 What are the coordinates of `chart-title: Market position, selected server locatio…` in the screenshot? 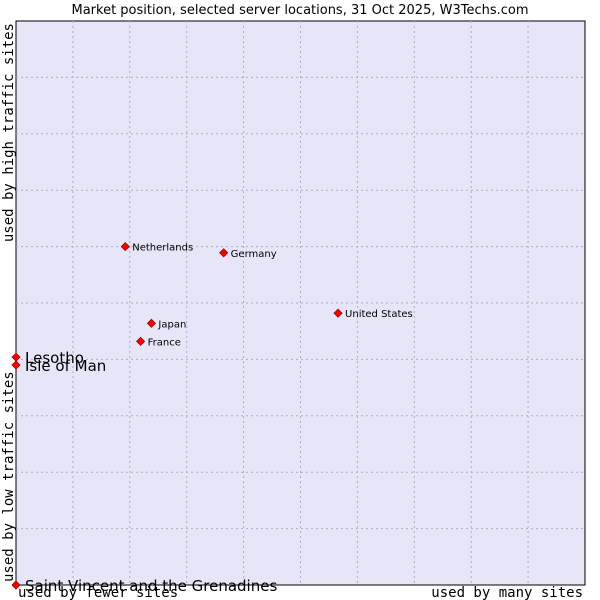 It's located at (299, 10).